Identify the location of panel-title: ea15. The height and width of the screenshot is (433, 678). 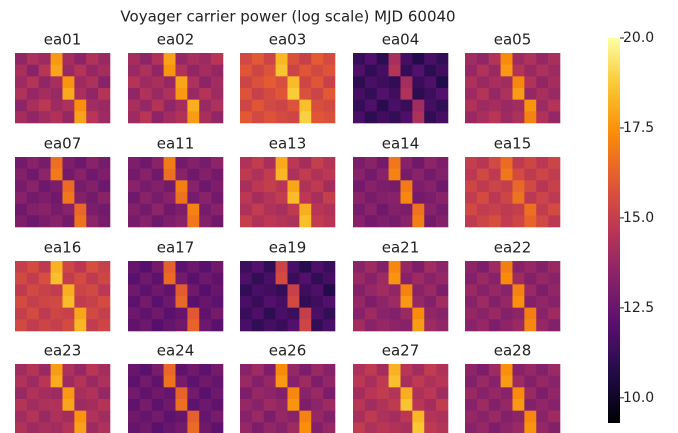
(513, 144).